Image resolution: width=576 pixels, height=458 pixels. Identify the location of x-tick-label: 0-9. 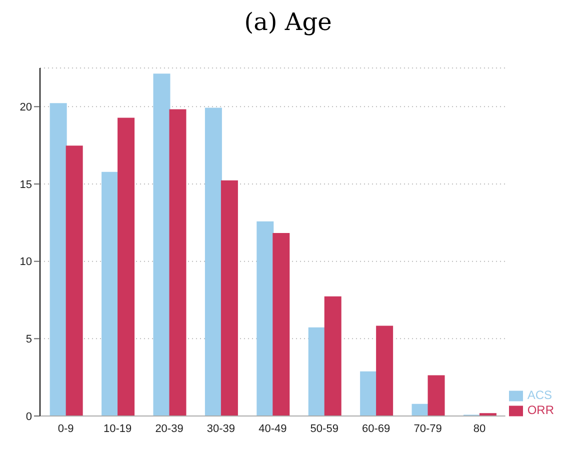
(66, 428).